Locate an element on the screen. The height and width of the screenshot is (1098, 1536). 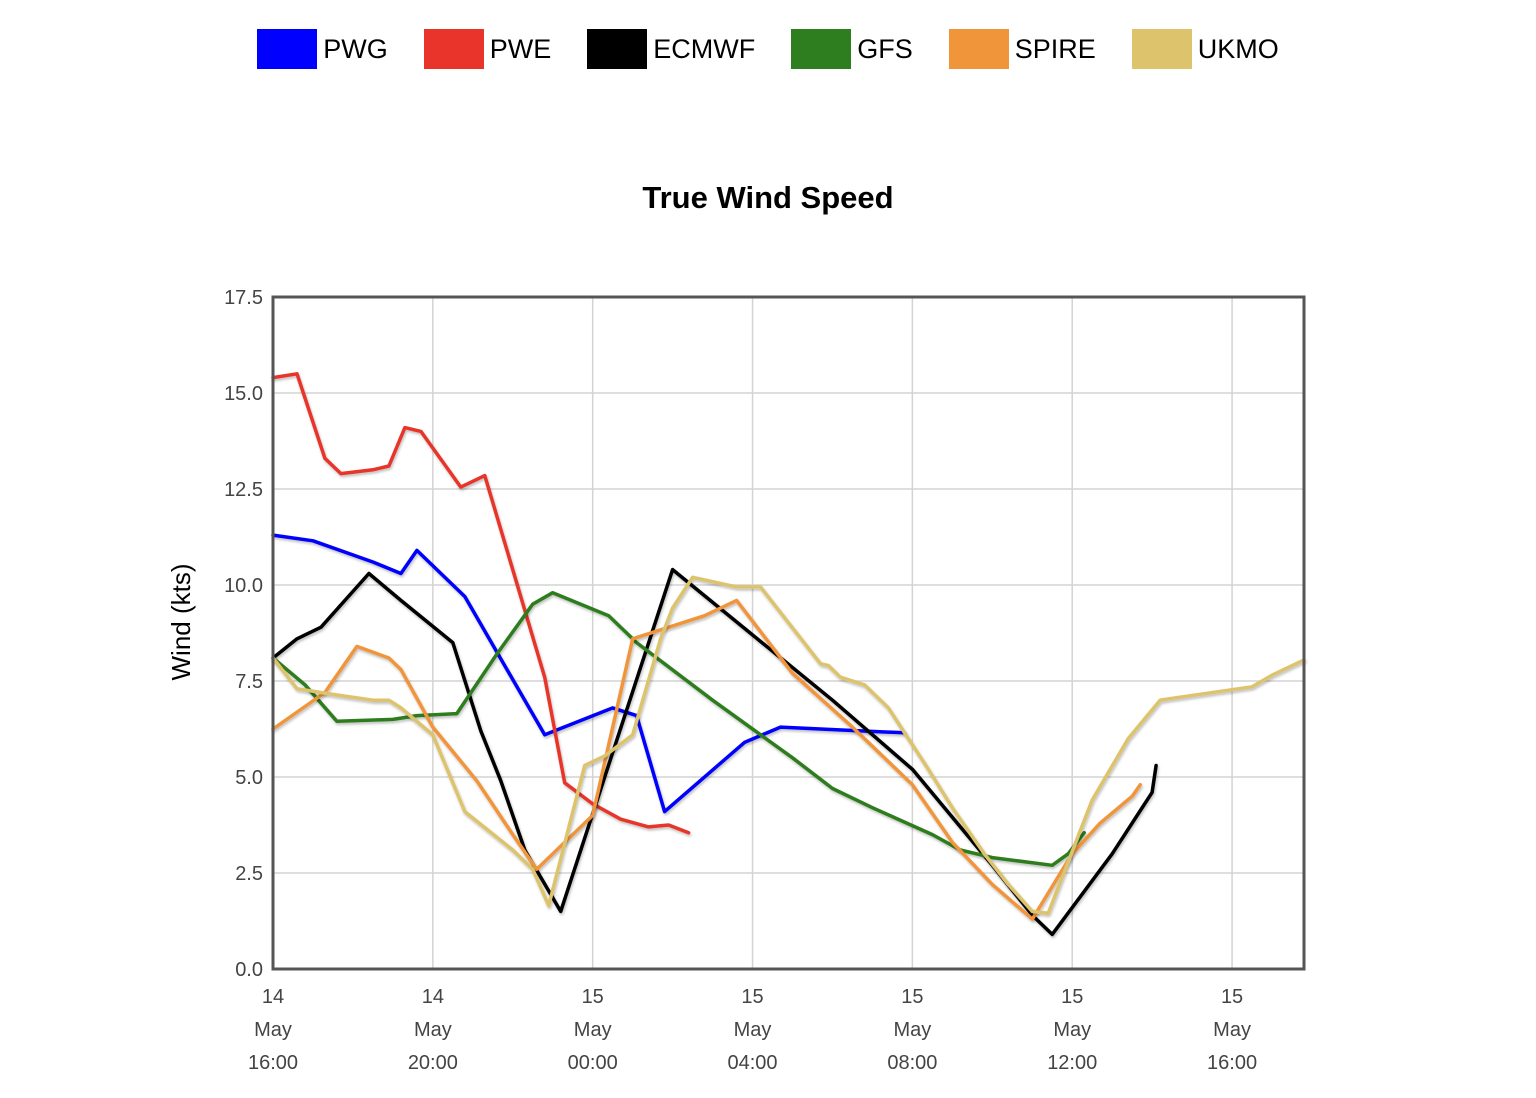
y-tick-label: 15.0 is located at coordinates (243, 394).